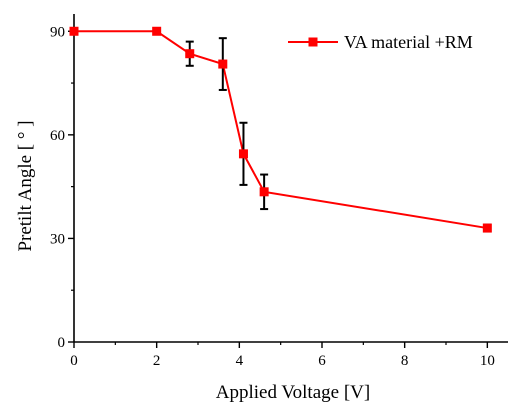  I want to click on x-axis-title: Applied Voltage [V], so click(293, 392).